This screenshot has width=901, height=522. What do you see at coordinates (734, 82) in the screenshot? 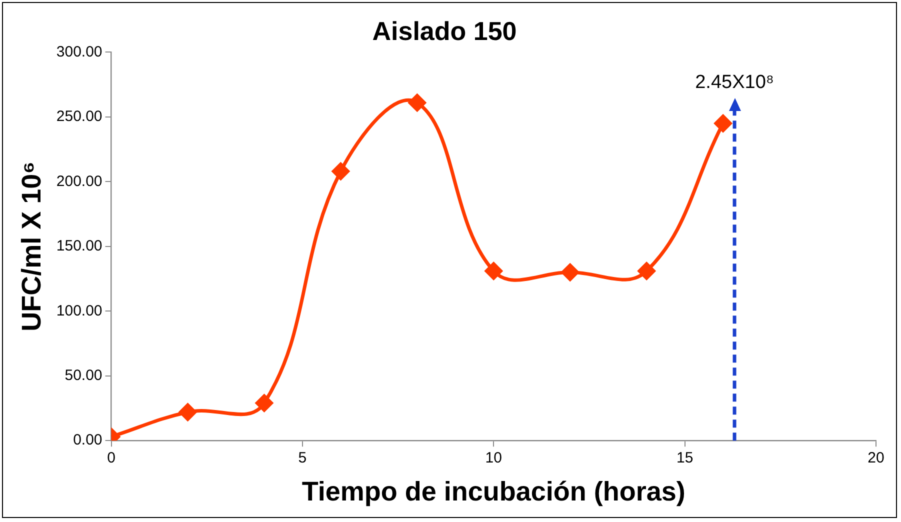
I see `ref-line-label: 2.45X10⁸` at bounding box center [734, 82].